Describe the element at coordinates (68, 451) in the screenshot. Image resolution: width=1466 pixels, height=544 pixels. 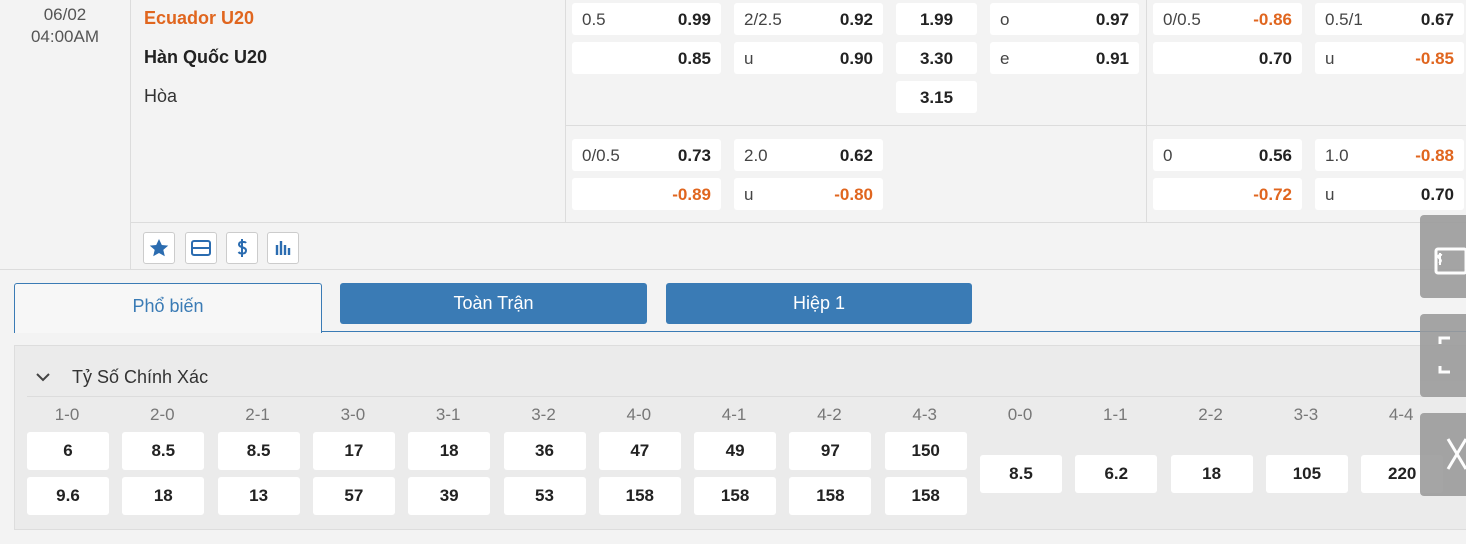
I see `score-odds: 6` at that location.